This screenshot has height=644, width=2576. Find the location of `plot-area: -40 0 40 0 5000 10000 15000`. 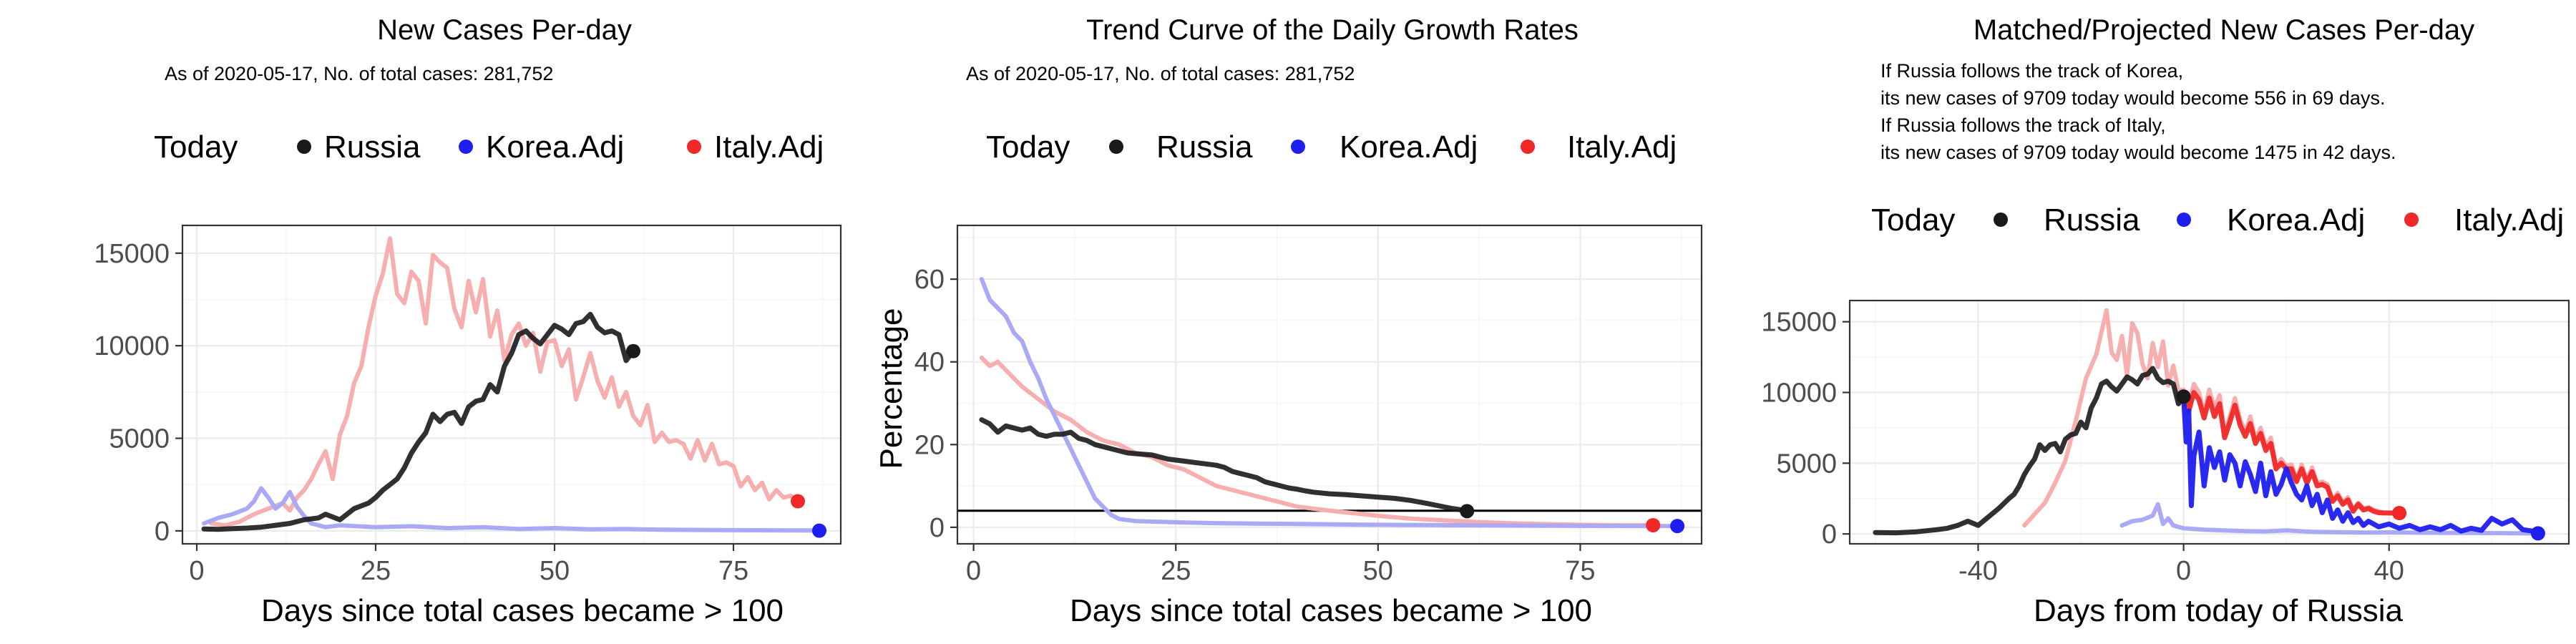

plot-area: -40 0 40 0 5000 10000 15000 is located at coordinates (2165, 442).